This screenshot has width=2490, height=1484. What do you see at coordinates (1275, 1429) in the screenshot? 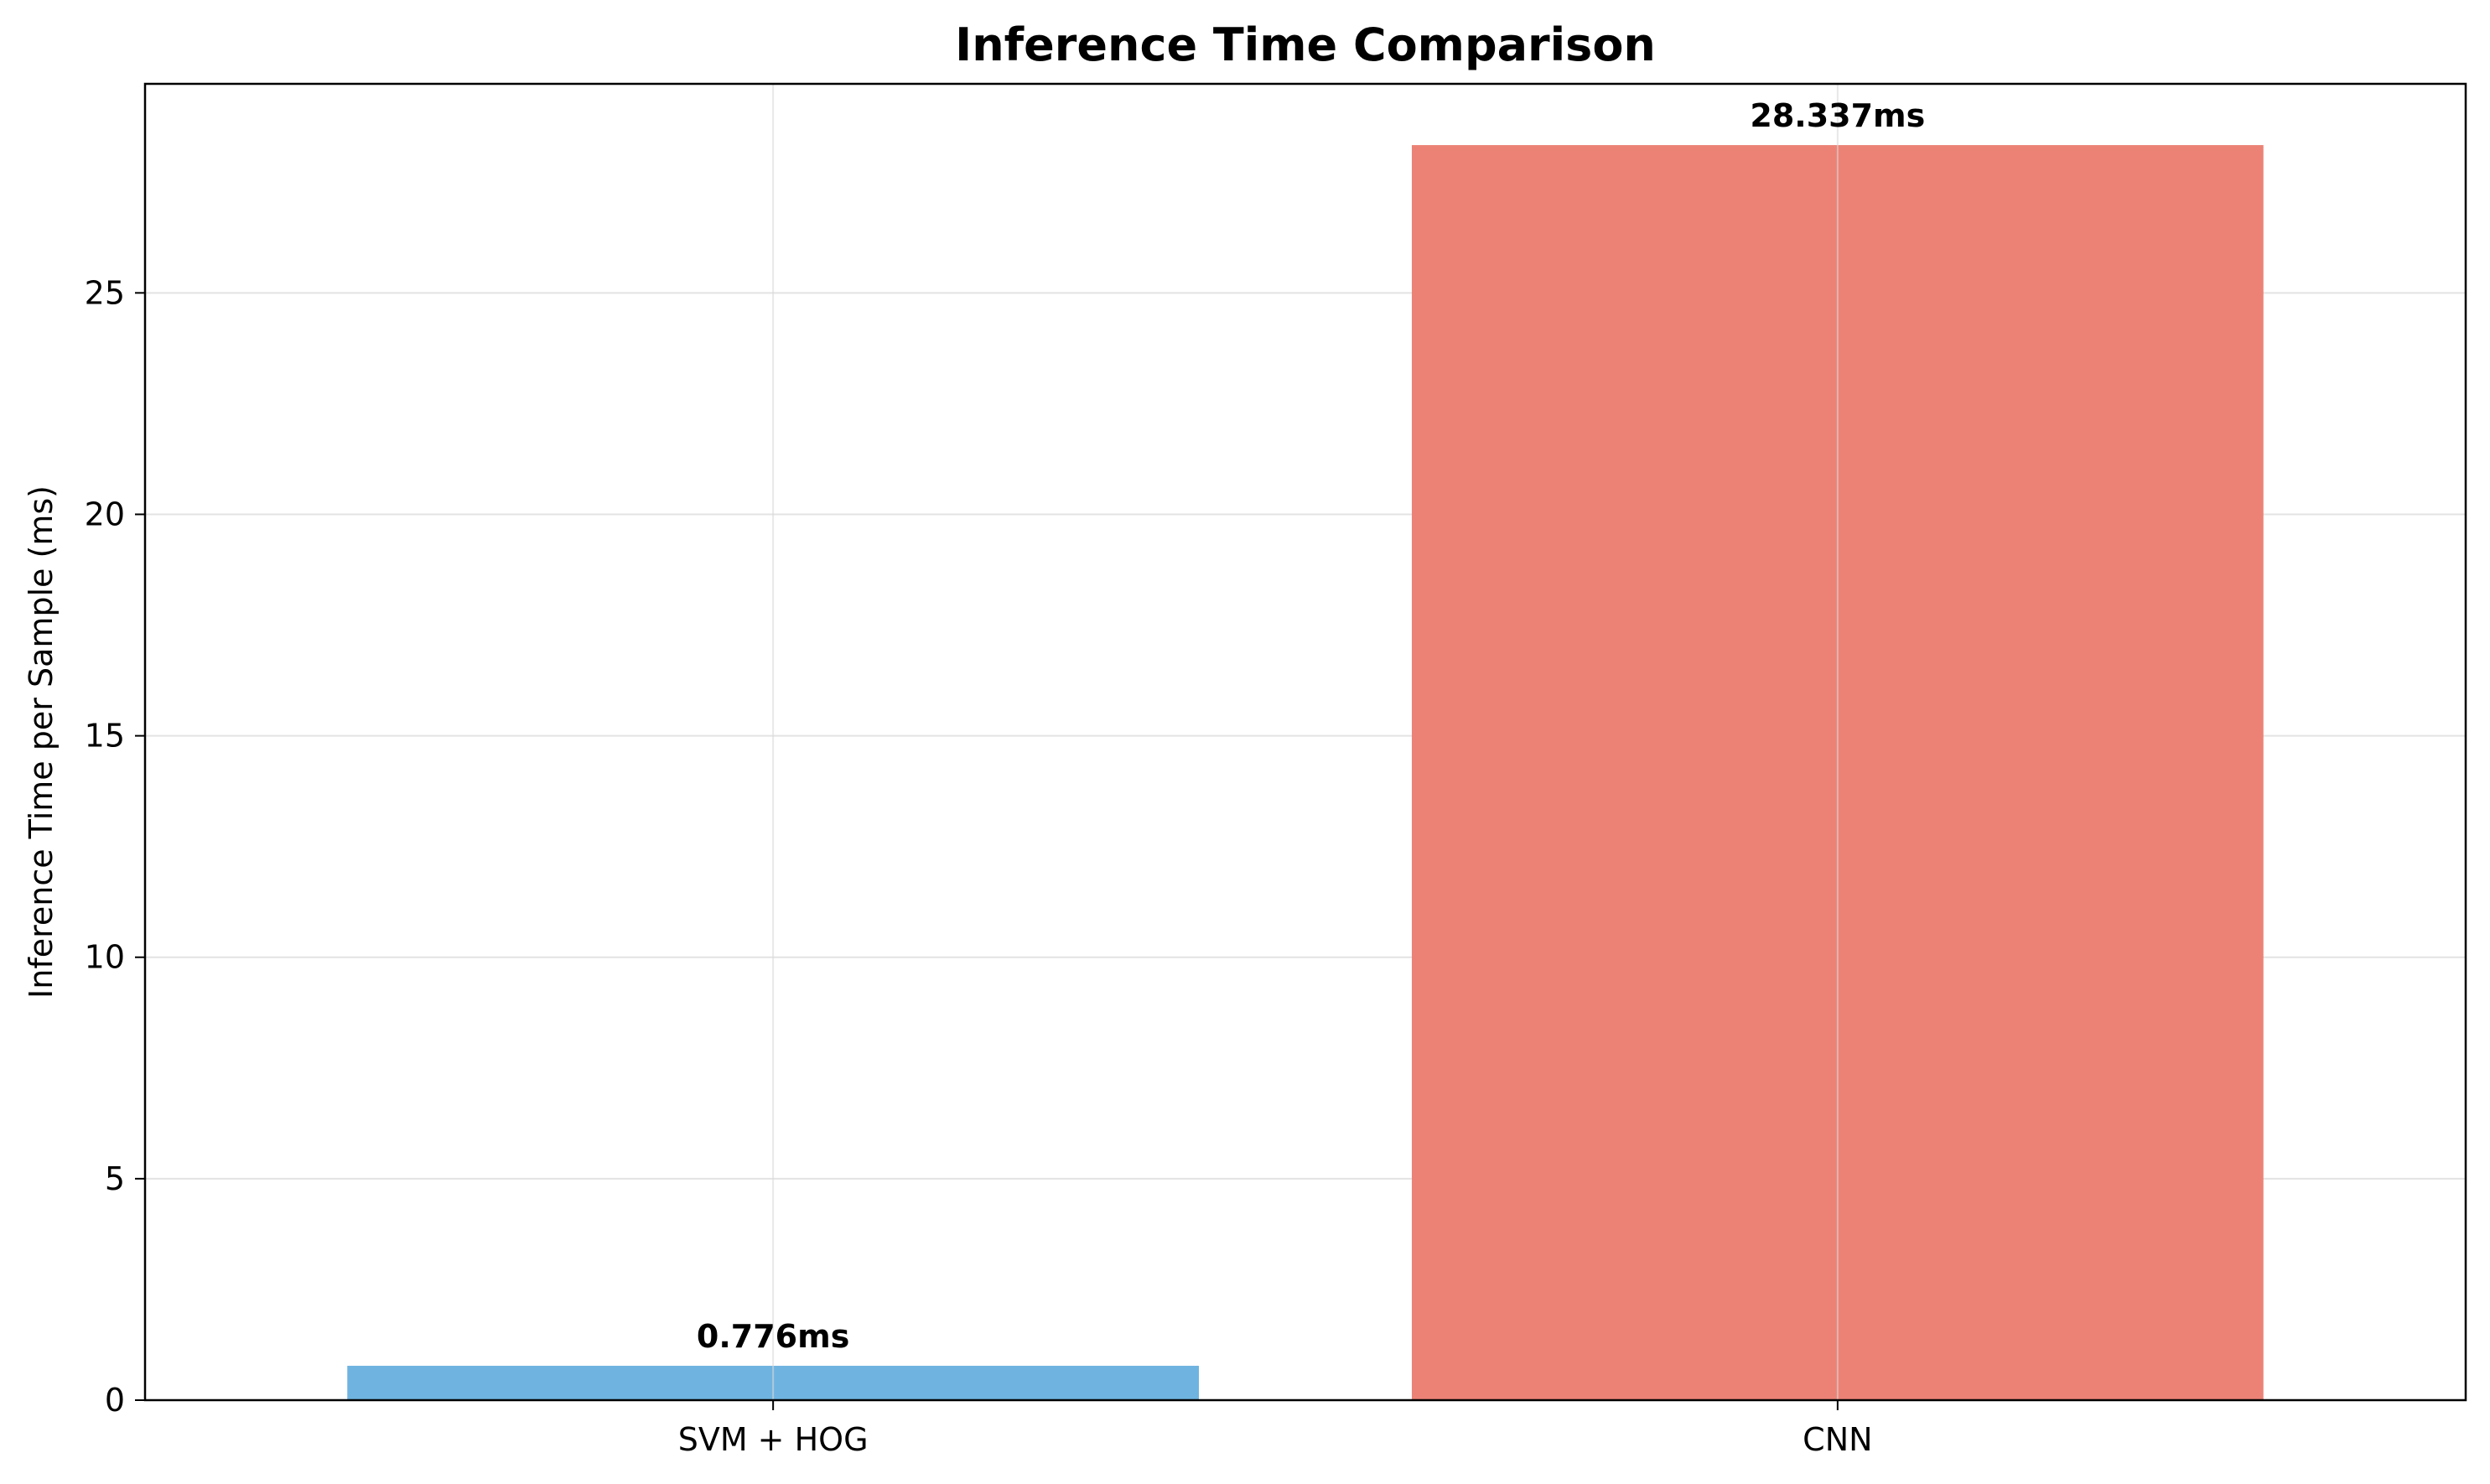
I see `x-axis-ticks: SVM + HOG CNN` at bounding box center [1275, 1429].